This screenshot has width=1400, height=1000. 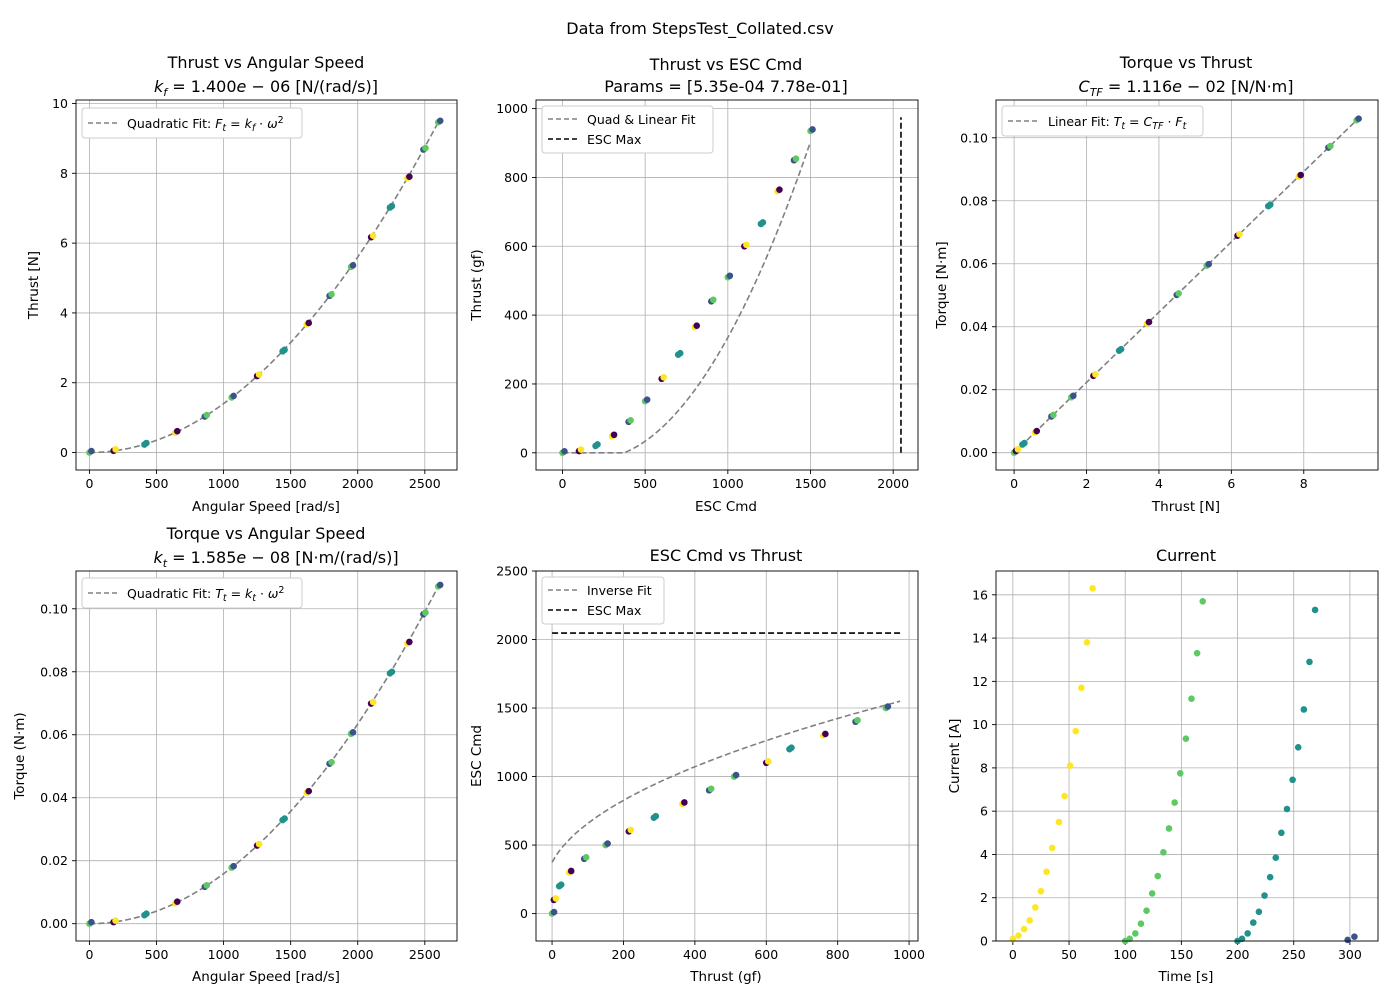 What do you see at coordinates (512, 708) in the screenshot?
I see `y-tick-label: 1500` at bounding box center [512, 708].